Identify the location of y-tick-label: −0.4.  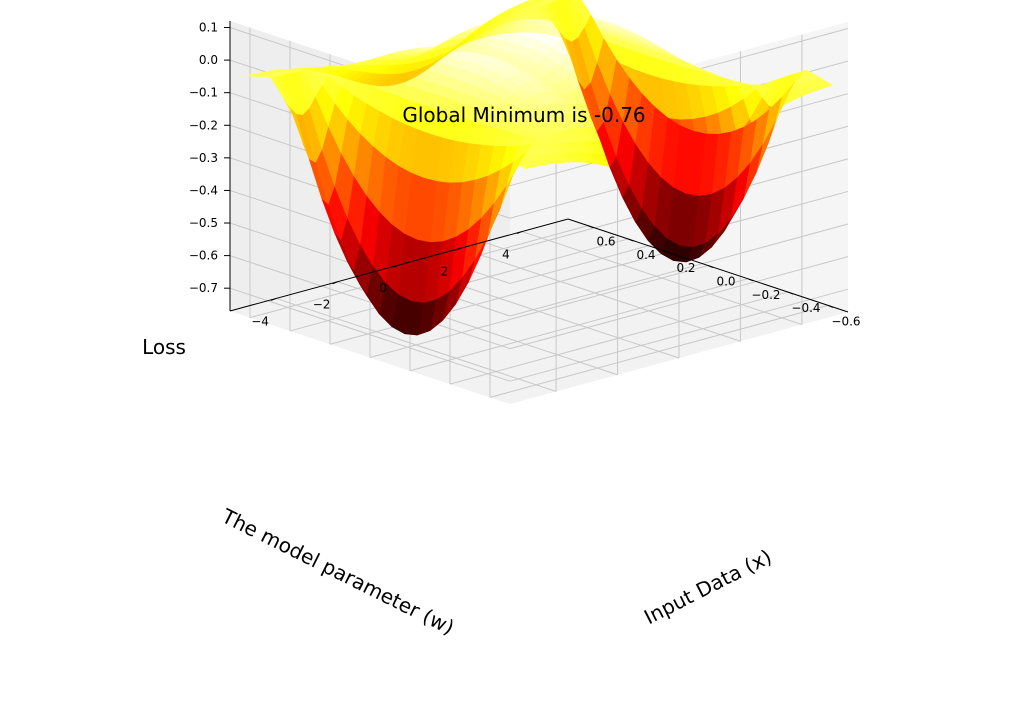
(805, 308).